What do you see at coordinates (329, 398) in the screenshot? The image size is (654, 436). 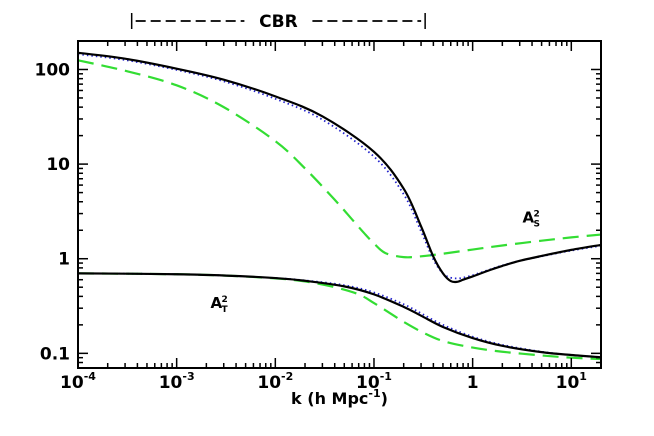 I see `x-axis-label-main: k (h Mpc` at bounding box center [329, 398].